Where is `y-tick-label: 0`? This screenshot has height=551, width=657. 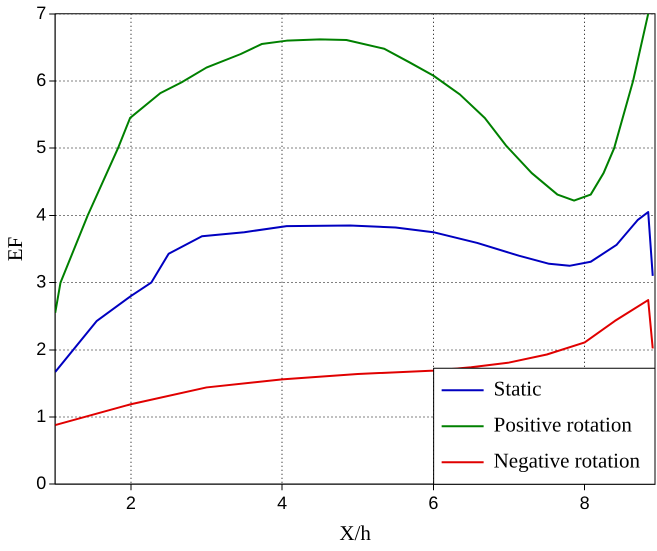 y-tick-label: 0 is located at coordinates (41, 483).